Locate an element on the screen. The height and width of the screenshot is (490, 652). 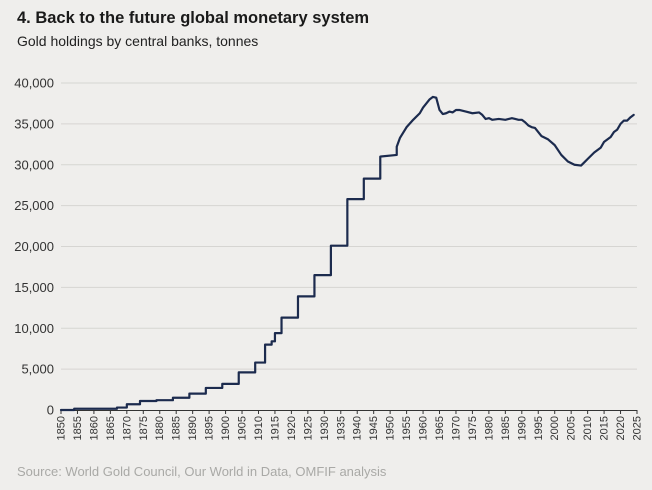
x-tick-label: 1955 is located at coordinates (407, 428).